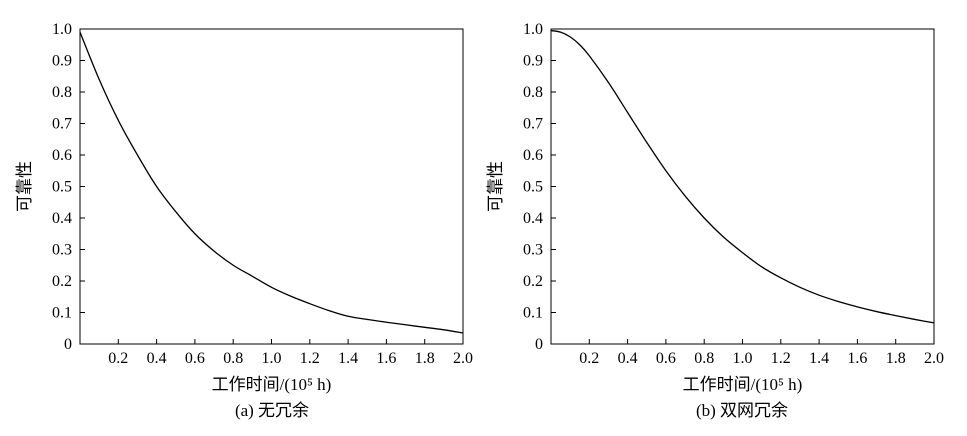 The width and height of the screenshot is (967, 436). What do you see at coordinates (272, 410) in the screenshot?
I see `chart-caption: (a) 无冗余` at bounding box center [272, 410].